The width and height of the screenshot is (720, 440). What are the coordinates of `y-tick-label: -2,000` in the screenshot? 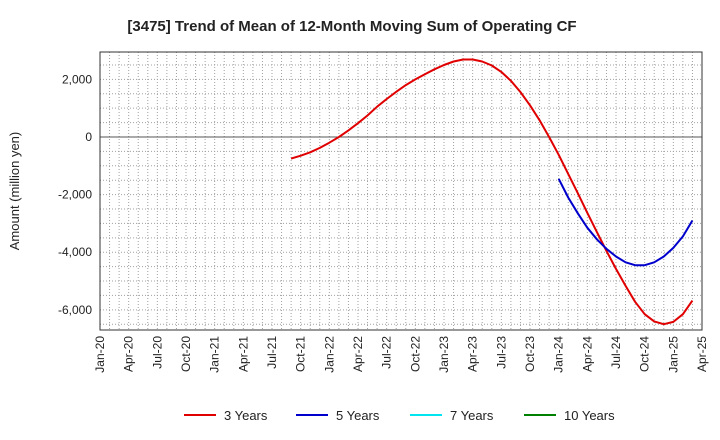 It's located at (75, 195).